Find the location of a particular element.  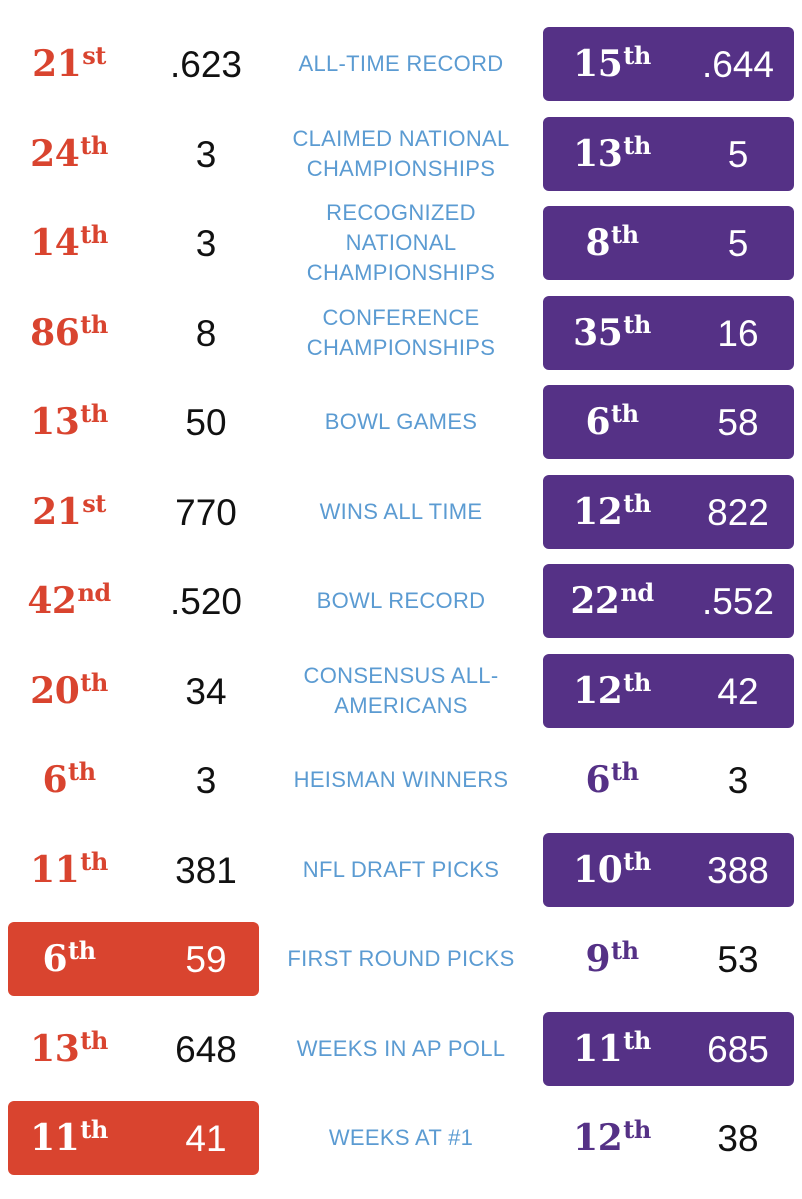

stat-label: ALL-TIME RECORD is located at coordinates (401, 64).